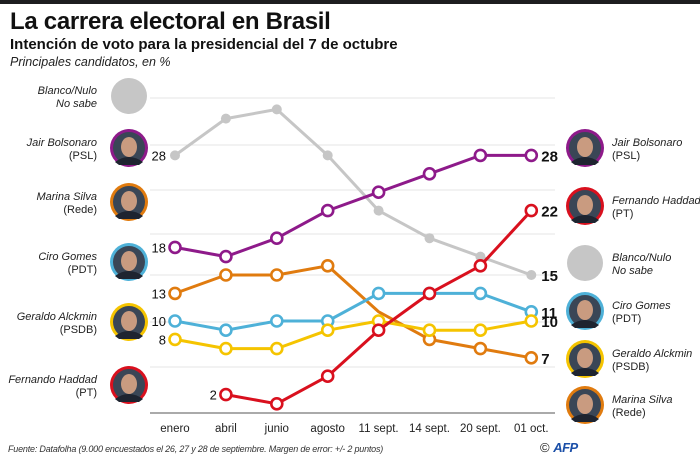 This screenshot has height=465, width=700. What do you see at coordinates (641, 306) in the screenshot?
I see `right-candidate-name: Ciro Gomes` at bounding box center [641, 306].